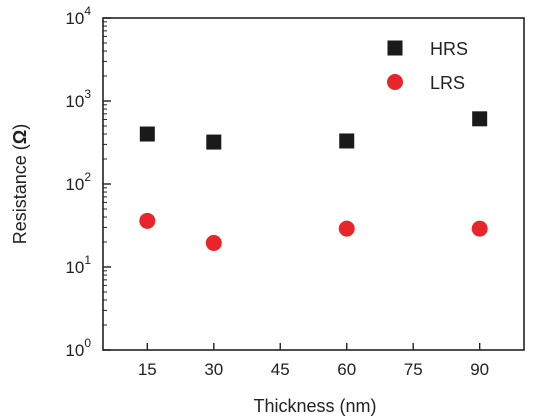  What do you see at coordinates (87, 260) in the screenshot?
I see `y-tick-exponent: 1` at bounding box center [87, 260].